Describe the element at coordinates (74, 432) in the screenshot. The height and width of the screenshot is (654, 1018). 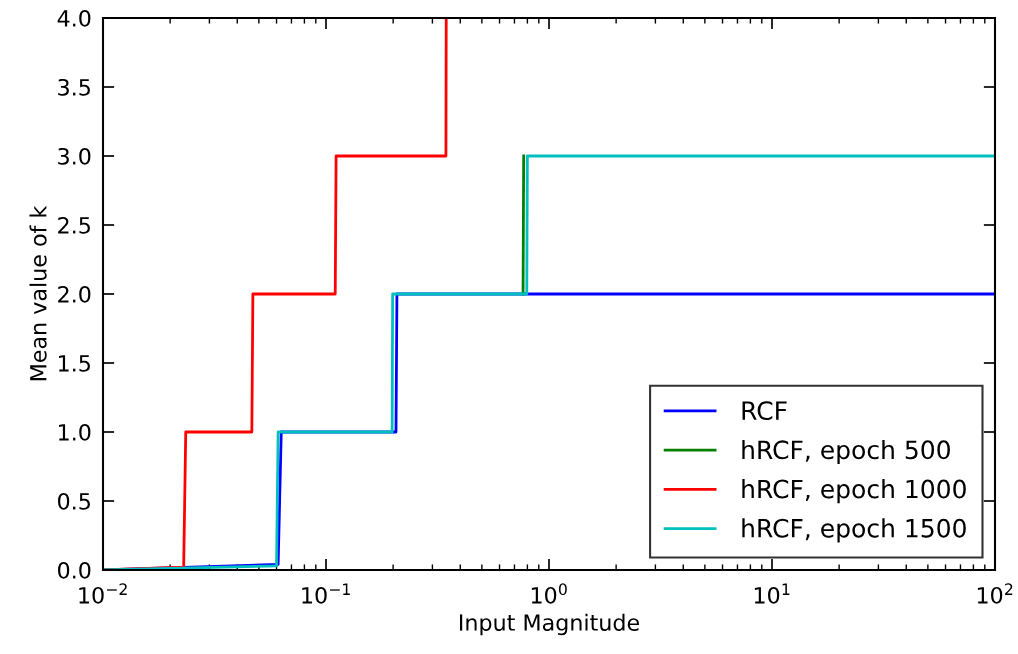
I see `y-tick-label: 1.0` at that location.